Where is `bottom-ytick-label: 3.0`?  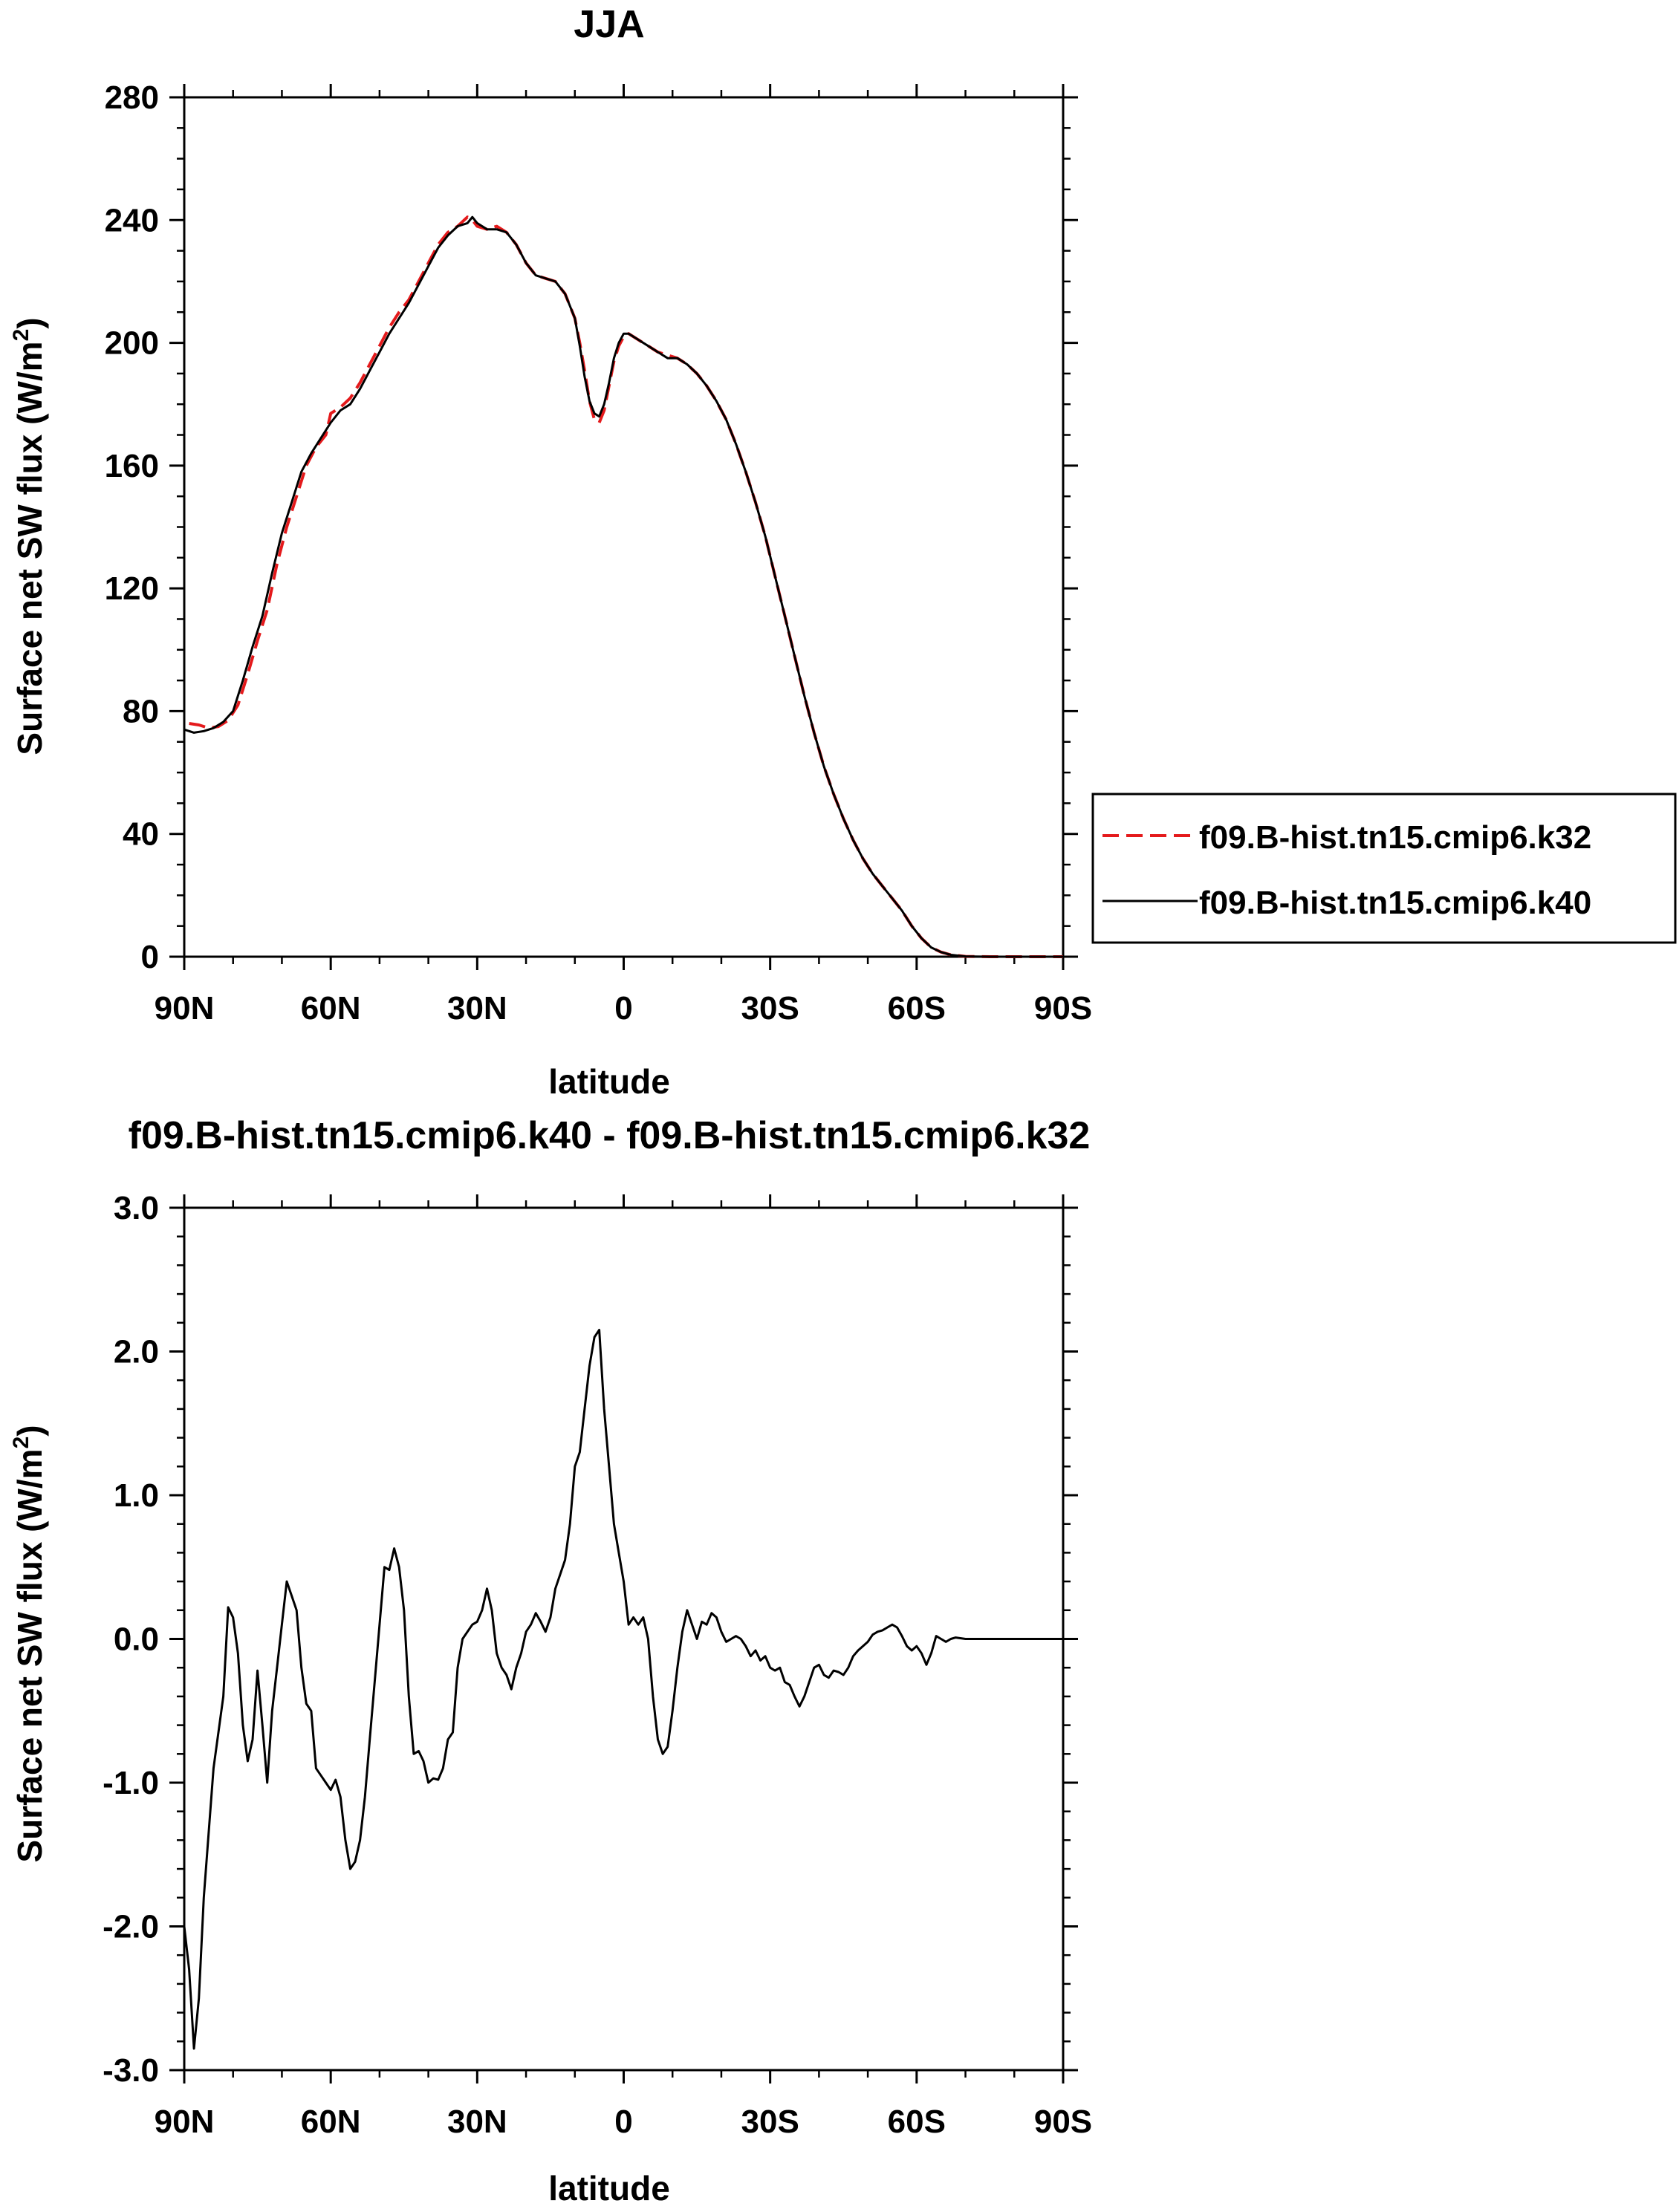
bottom-ytick-label: 3.0 is located at coordinates (136, 1208).